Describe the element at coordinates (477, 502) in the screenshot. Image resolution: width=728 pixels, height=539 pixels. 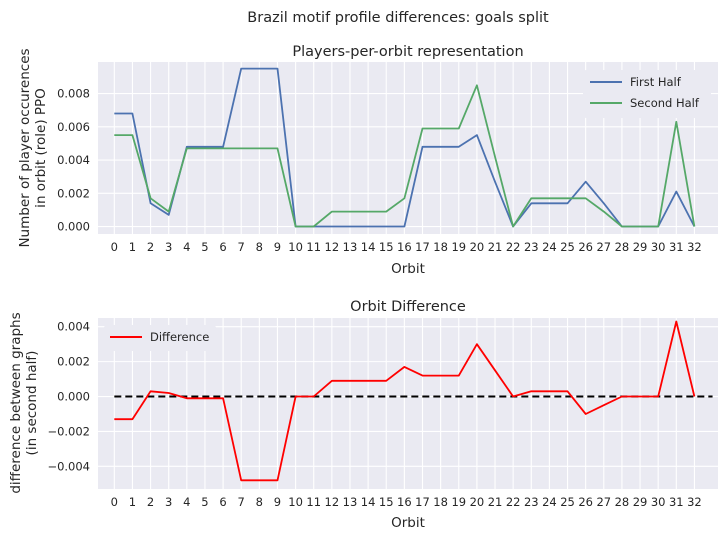
I see `bottom-x-tick-label: 20` at that location.